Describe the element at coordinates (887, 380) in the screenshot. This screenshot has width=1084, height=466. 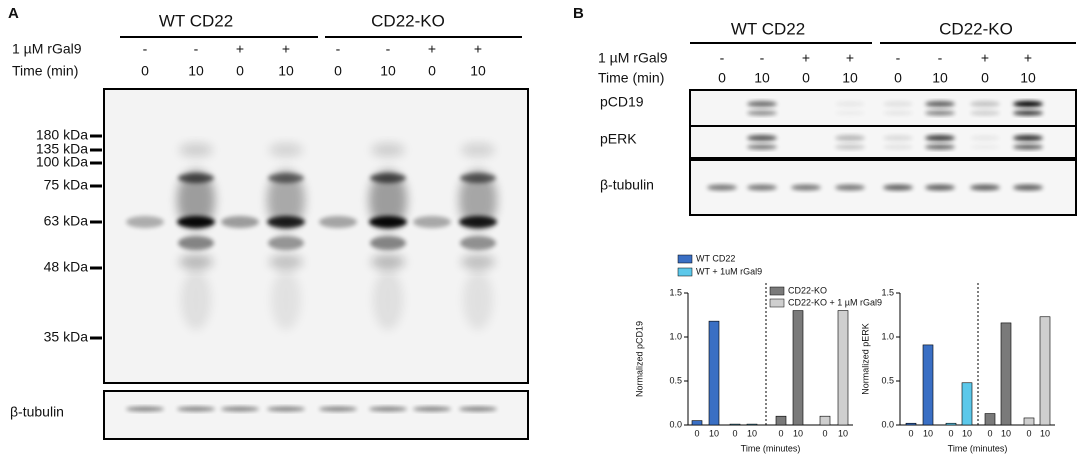
I see `y-tick-label: 0.5` at that location.